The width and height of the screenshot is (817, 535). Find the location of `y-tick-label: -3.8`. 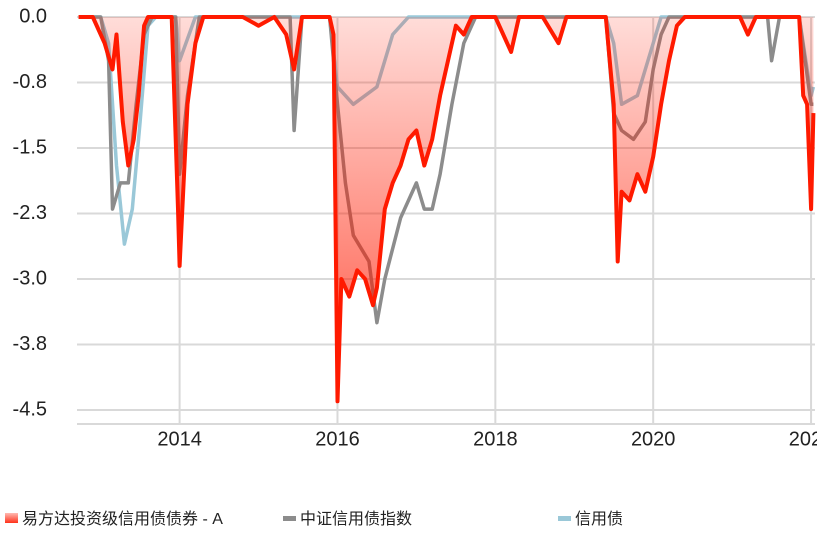

y-tick-label: -3.8 is located at coordinates (30, 344).